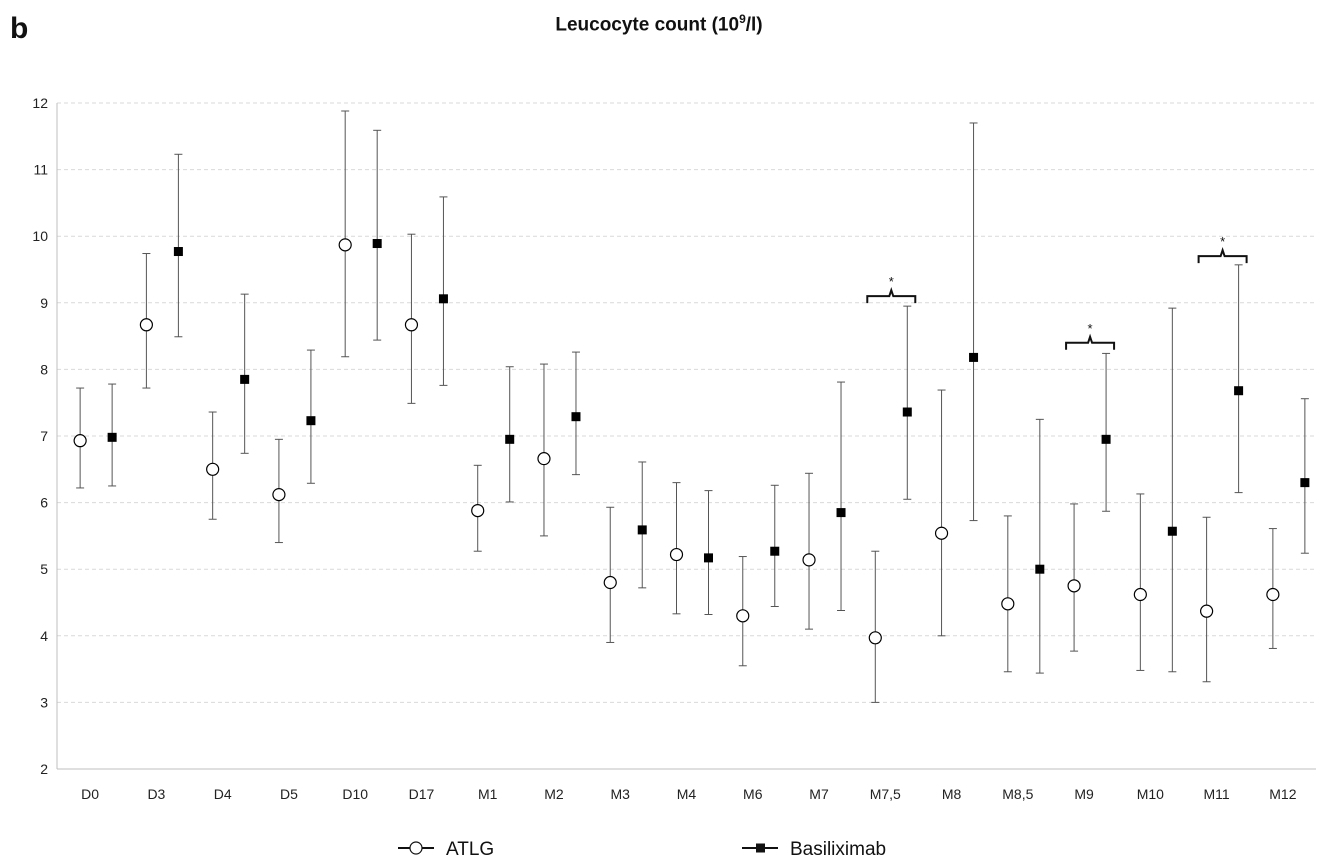 Image resolution: width=1318 pixels, height=859 pixels. What do you see at coordinates (753, 794) in the screenshot?
I see `x-tick-label: M6` at bounding box center [753, 794].